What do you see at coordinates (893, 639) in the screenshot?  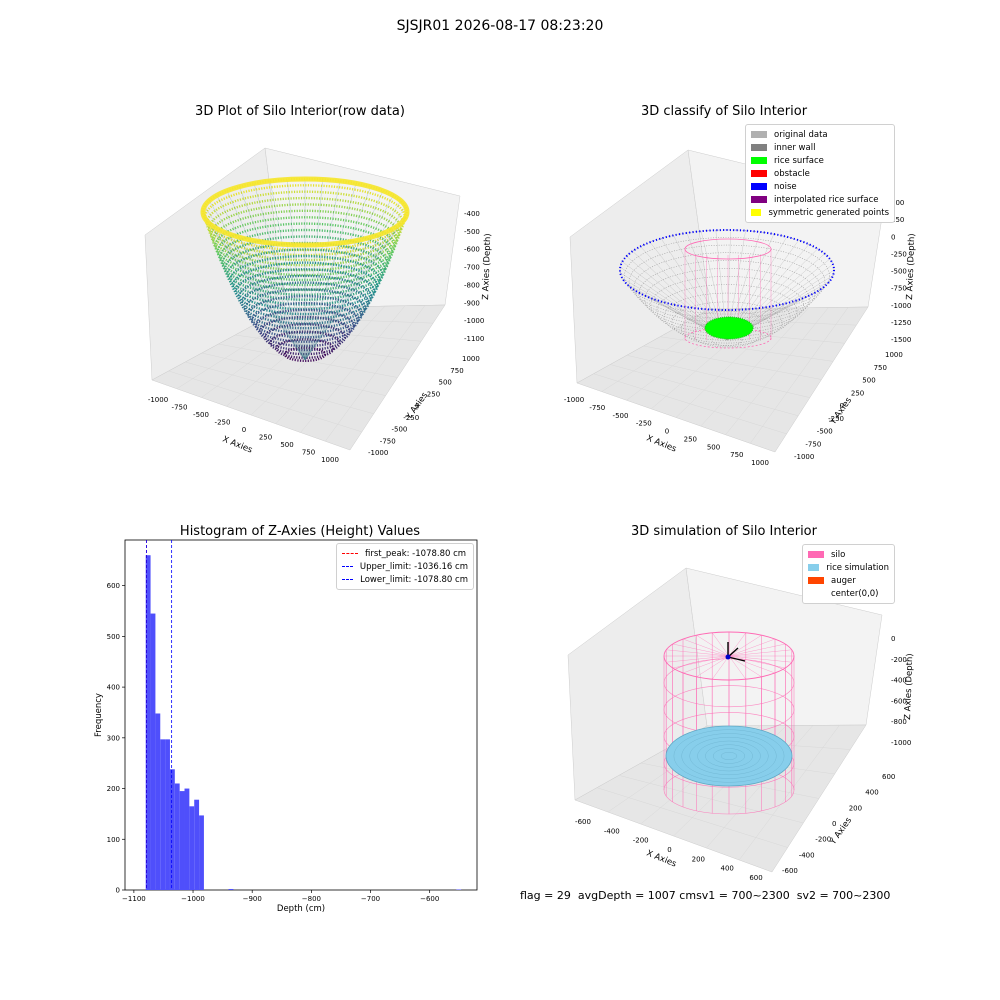 I see `plot4-z-tick: 0` at bounding box center [893, 639].